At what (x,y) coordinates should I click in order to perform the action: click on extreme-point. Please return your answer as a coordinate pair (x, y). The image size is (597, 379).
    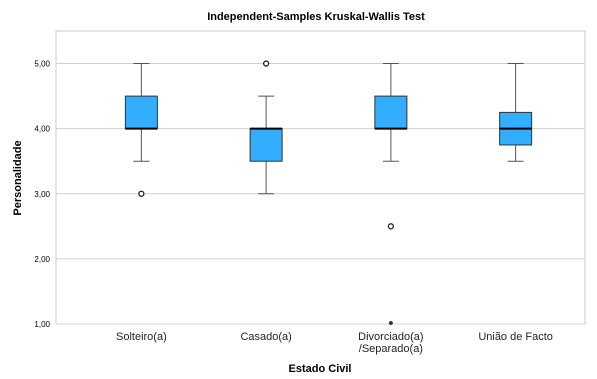
    Looking at the image, I should click on (390, 323).